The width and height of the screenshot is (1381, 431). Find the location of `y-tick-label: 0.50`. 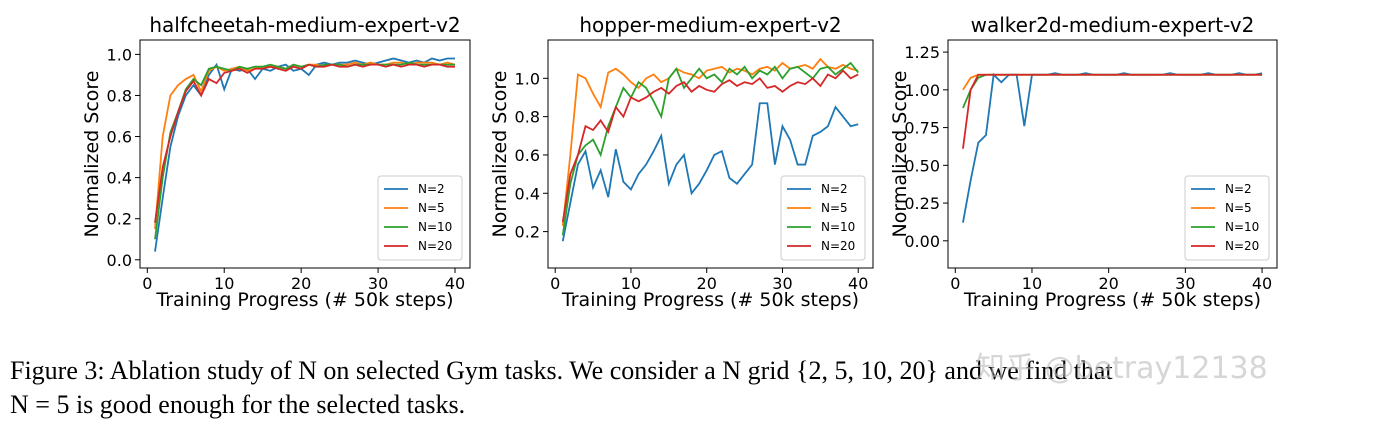

y-tick-label: 0.50 is located at coordinates (922, 165).